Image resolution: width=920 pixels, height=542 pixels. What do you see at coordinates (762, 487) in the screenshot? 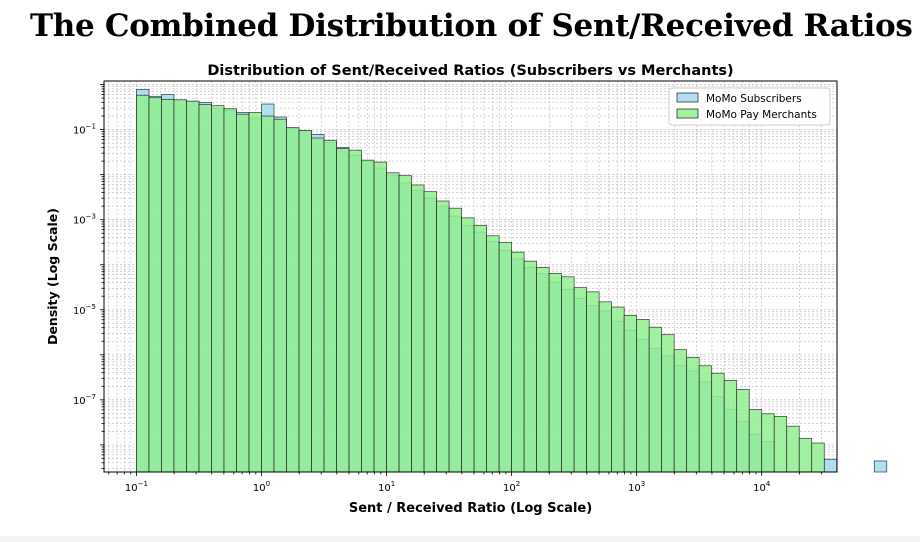
I see `x-tick-label: 10⁴` at bounding box center [762, 487].